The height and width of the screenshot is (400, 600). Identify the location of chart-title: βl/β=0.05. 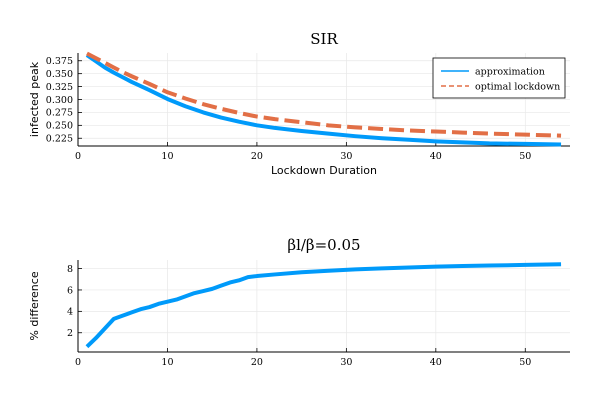
(323, 245).